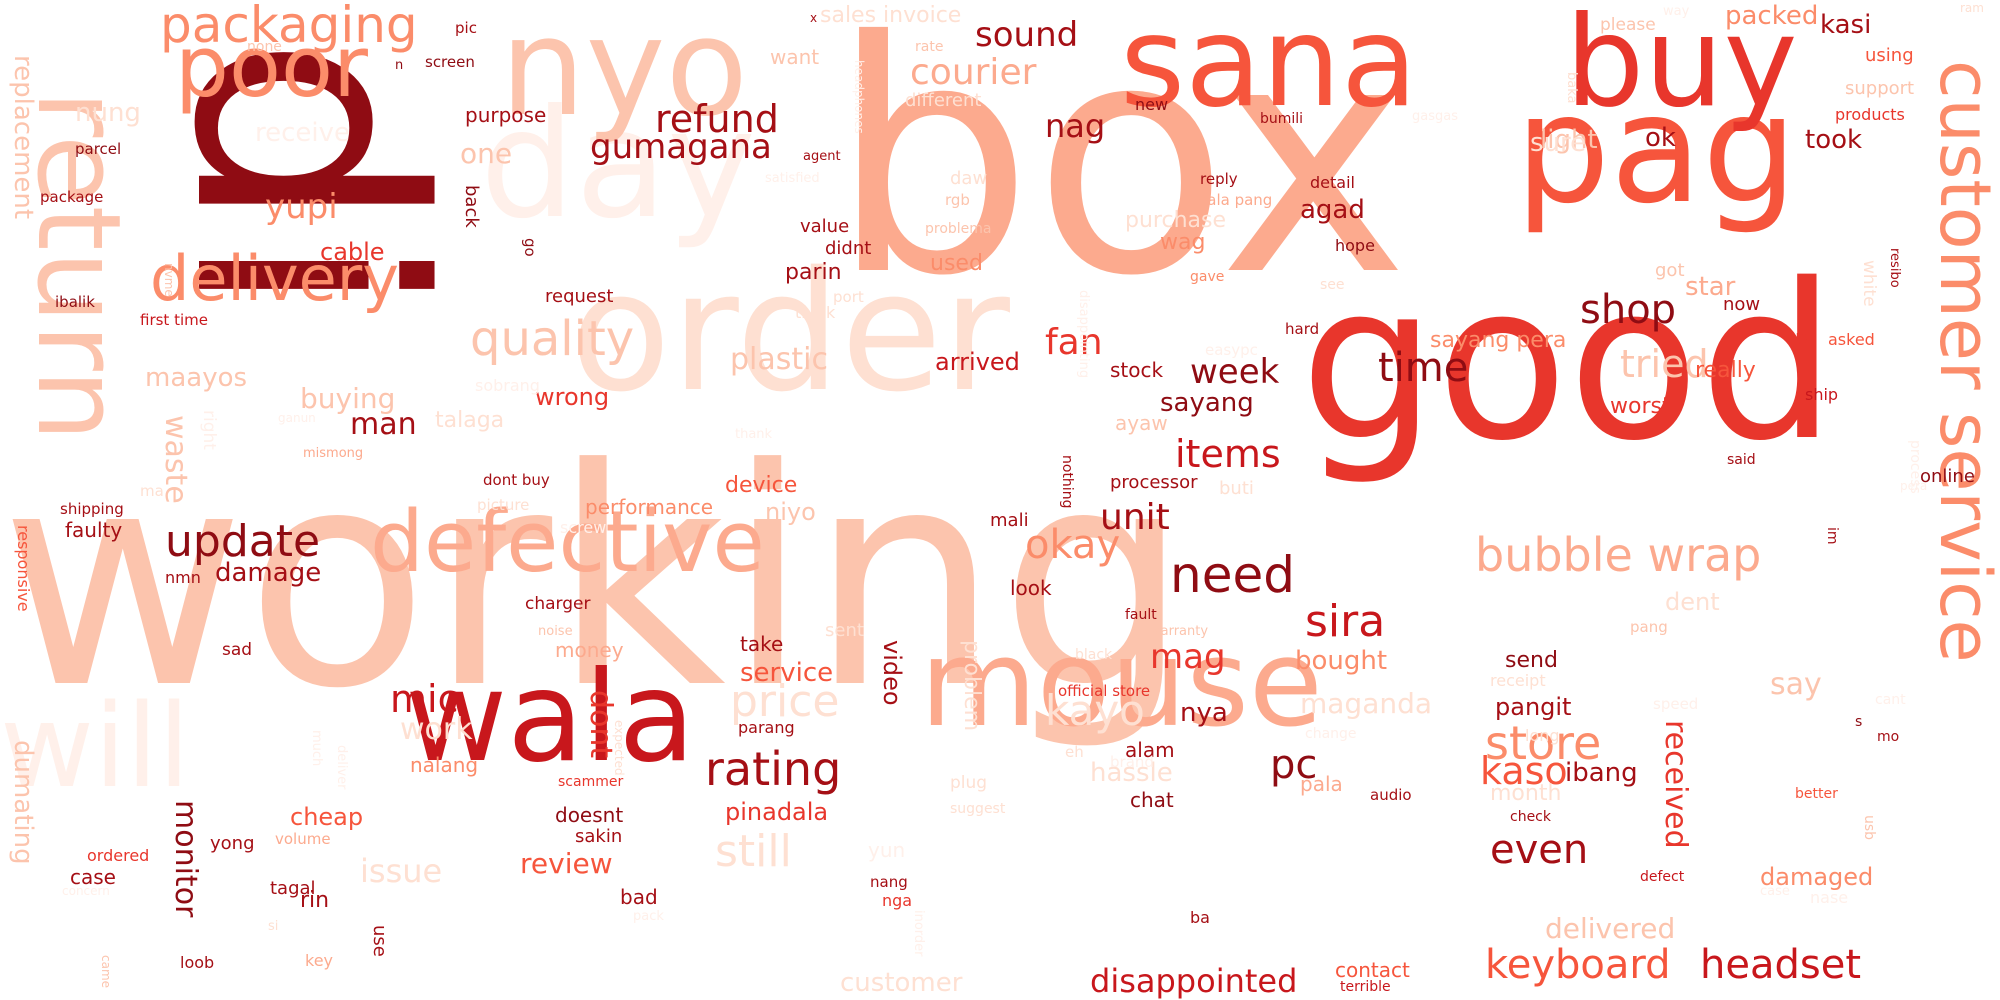 The height and width of the screenshot is (1000, 2000). I want to click on word-rating: rating, so click(773, 769).